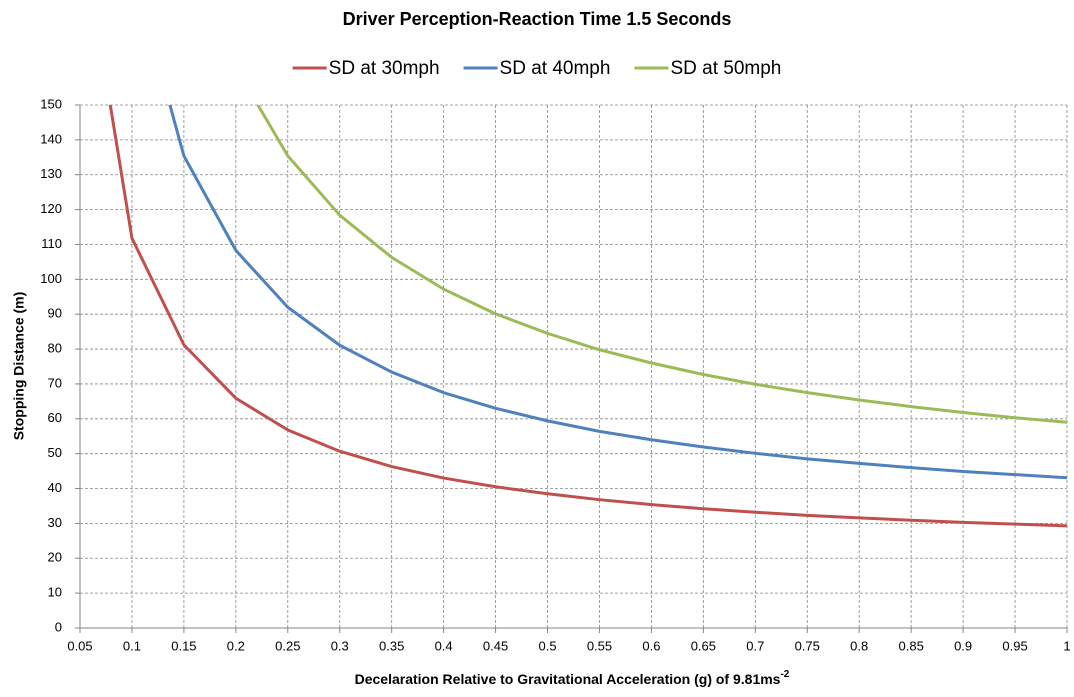 This screenshot has height=697, width=1074. I want to click on y-tick-label: 10, so click(55, 592).